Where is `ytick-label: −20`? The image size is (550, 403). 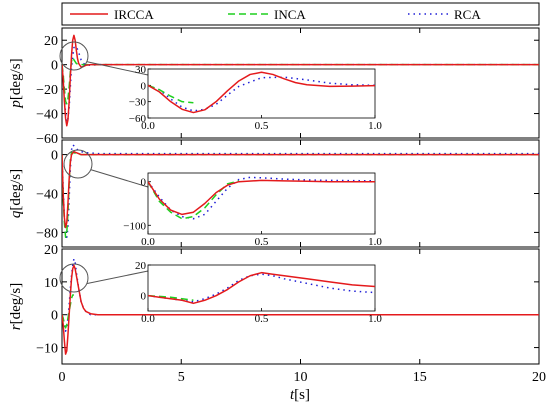
ytick-label: −20 is located at coordinates (47, 90).